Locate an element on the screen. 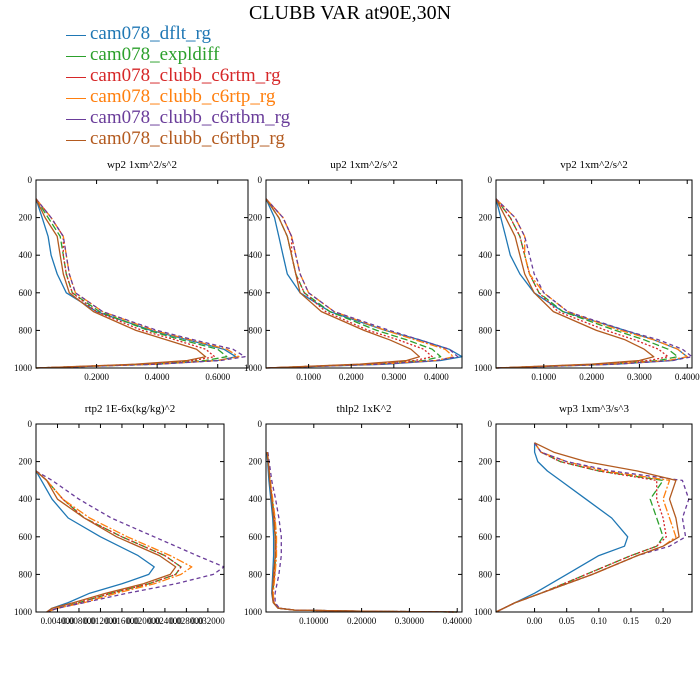 The image size is (700, 700). chart-title: up2 1xm^2/s^2 is located at coordinates (363, 165).